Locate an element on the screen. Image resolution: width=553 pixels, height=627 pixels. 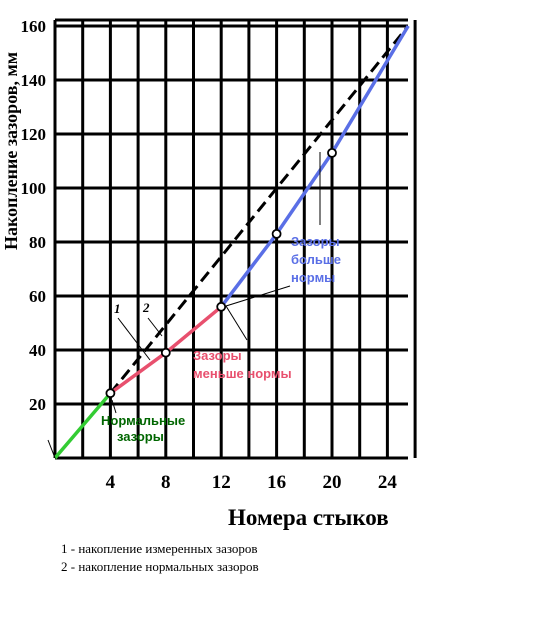
ann-normal: Нормальные зазоры is located at coordinates (145, 428).